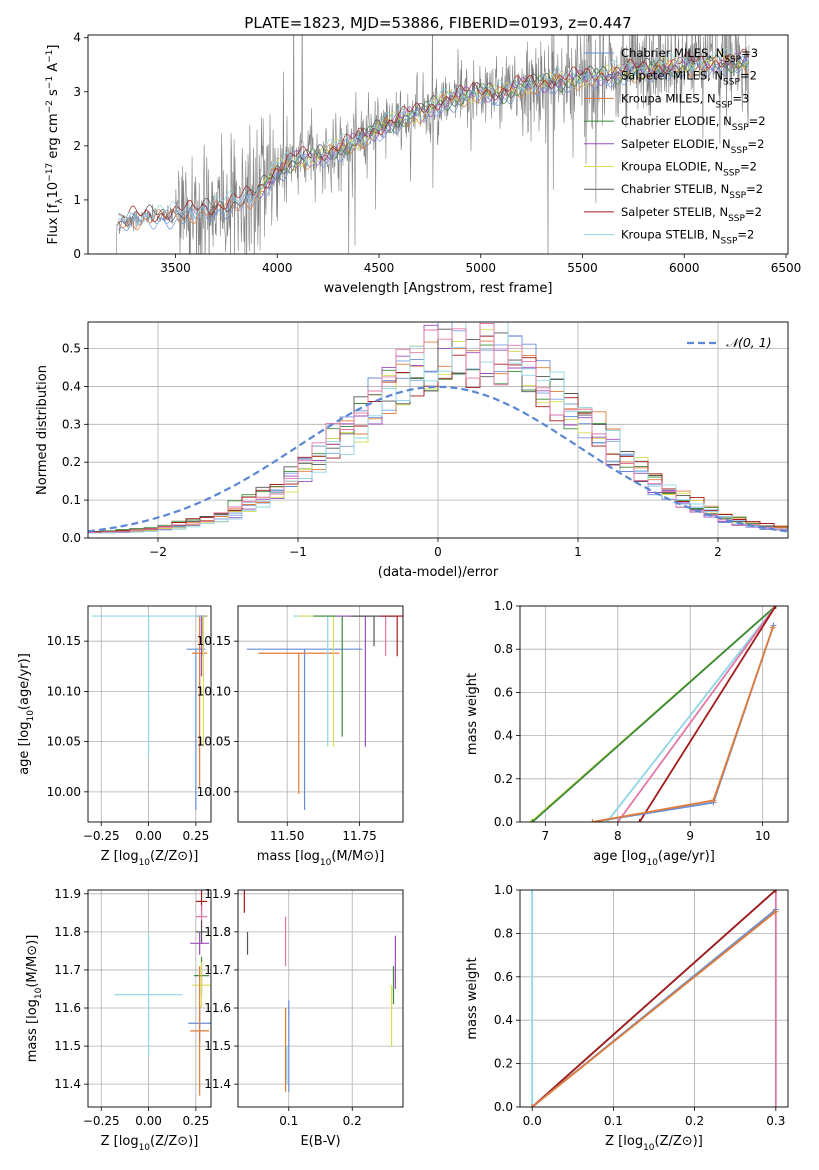  What do you see at coordinates (749, 342) in the screenshot?
I see `residual-legend-label: 𝒩(0, 1)` at bounding box center [749, 342].